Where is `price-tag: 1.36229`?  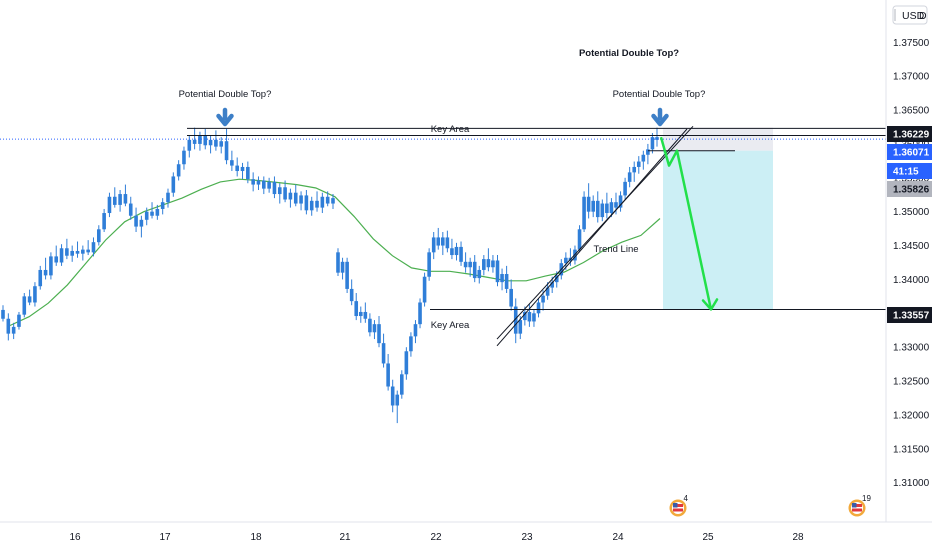 price-tag: 1.36229 is located at coordinates (909, 134).